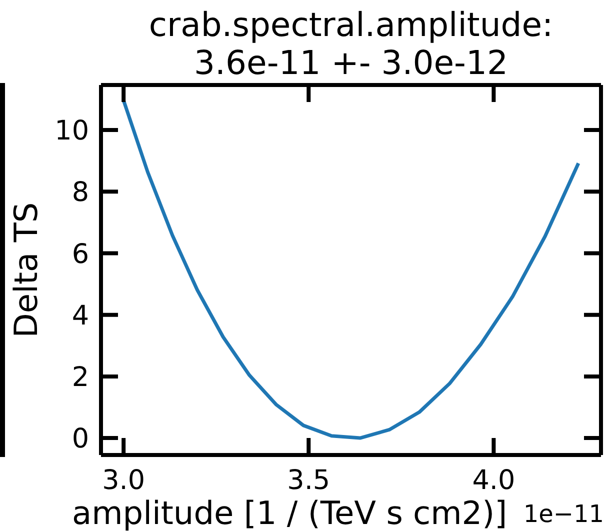  Describe the element at coordinates (351, 43) in the screenshot. I see `chart-title: crab.spectral.amplitude: 3.6e-11 +- 3.0e-12` at that location.